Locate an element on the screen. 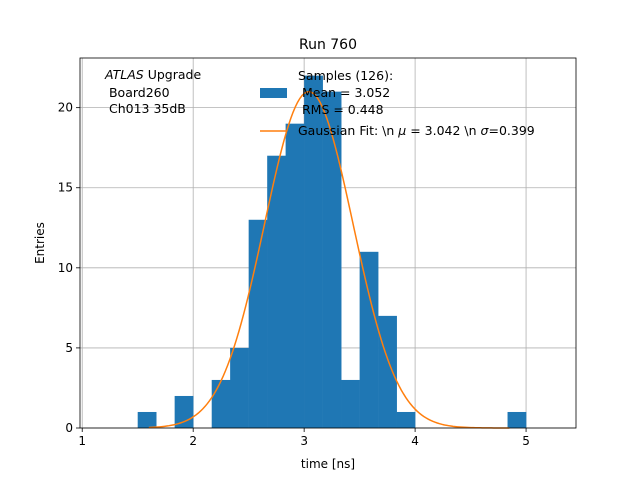 The height and width of the screenshot is (484, 640). legend-mu-value: = 3.042 \n is located at coordinates (443, 130).